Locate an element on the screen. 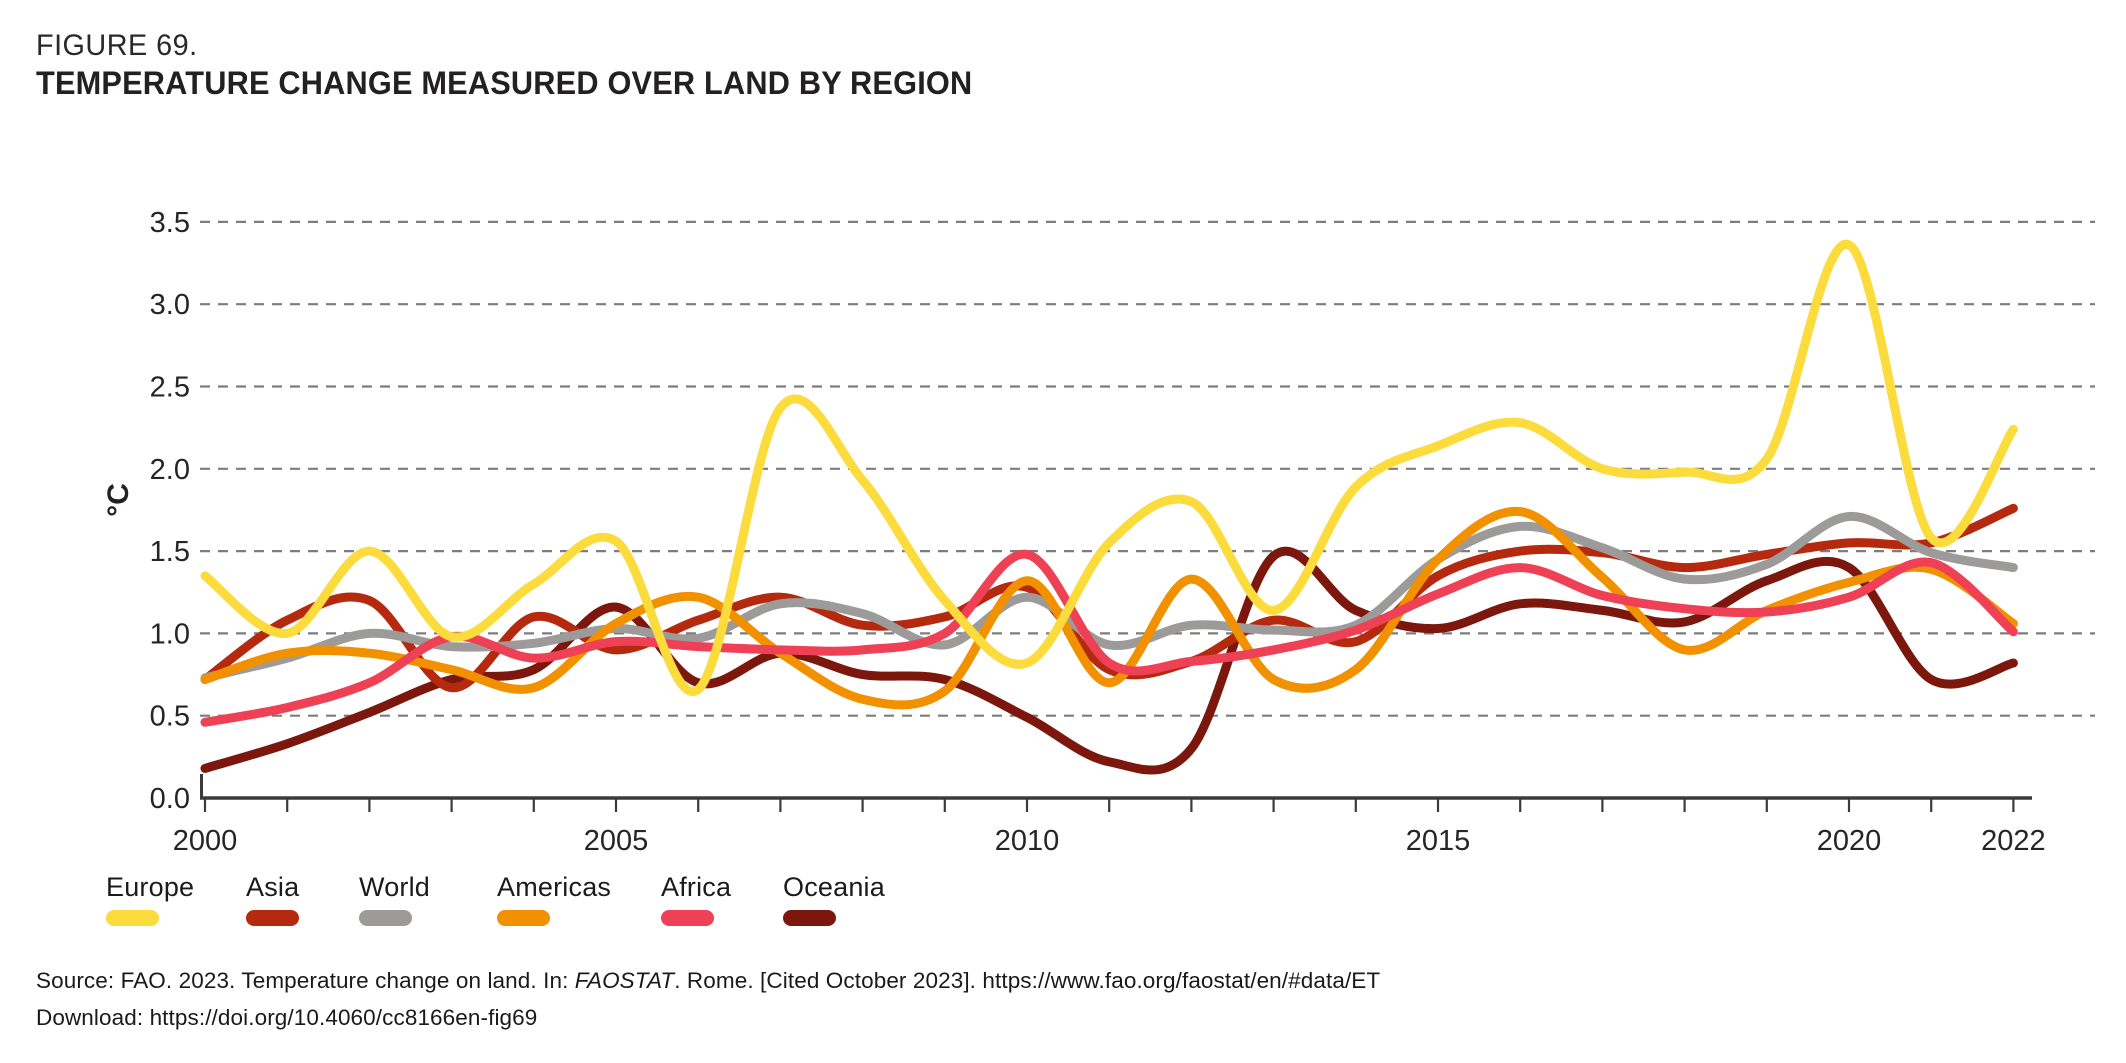 Image resolution: width=2126 pixels, height=1063 pixels. y-tick-label-1.0: 1.0 is located at coordinates (170, 634).